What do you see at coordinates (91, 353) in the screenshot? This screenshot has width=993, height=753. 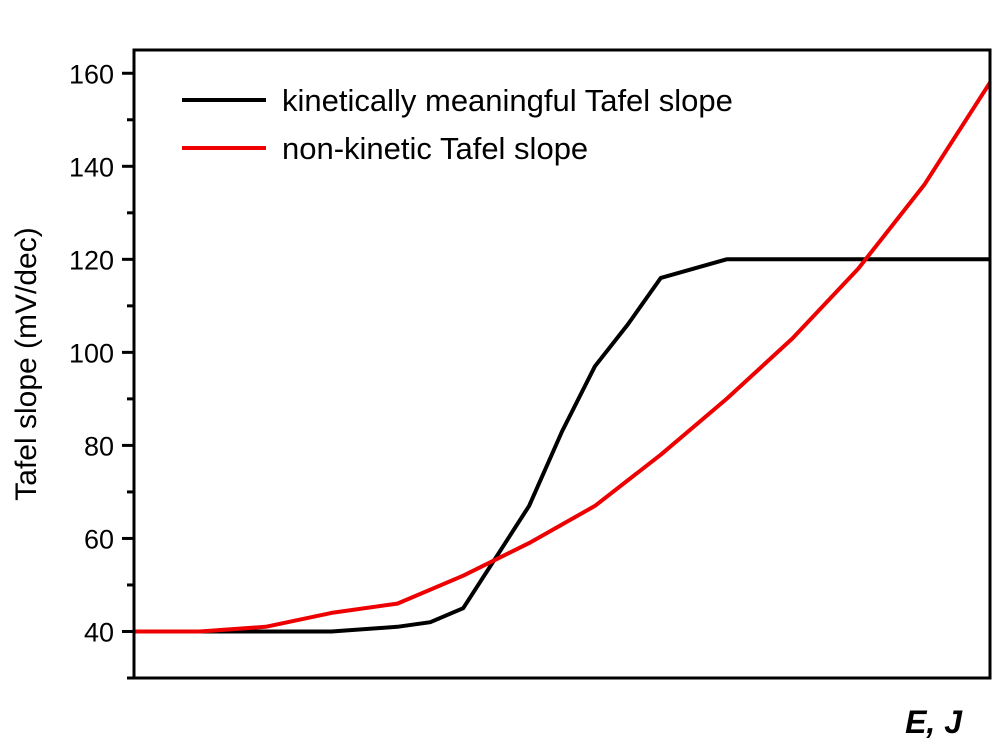 I see `y-tick-label: 100` at bounding box center [91, 353].